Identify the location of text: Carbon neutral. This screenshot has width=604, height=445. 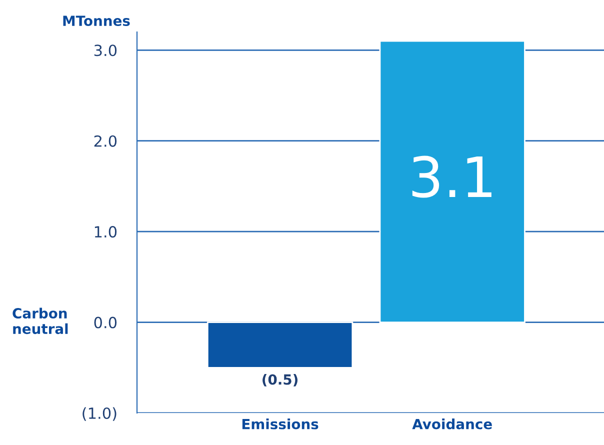
(40, 321).